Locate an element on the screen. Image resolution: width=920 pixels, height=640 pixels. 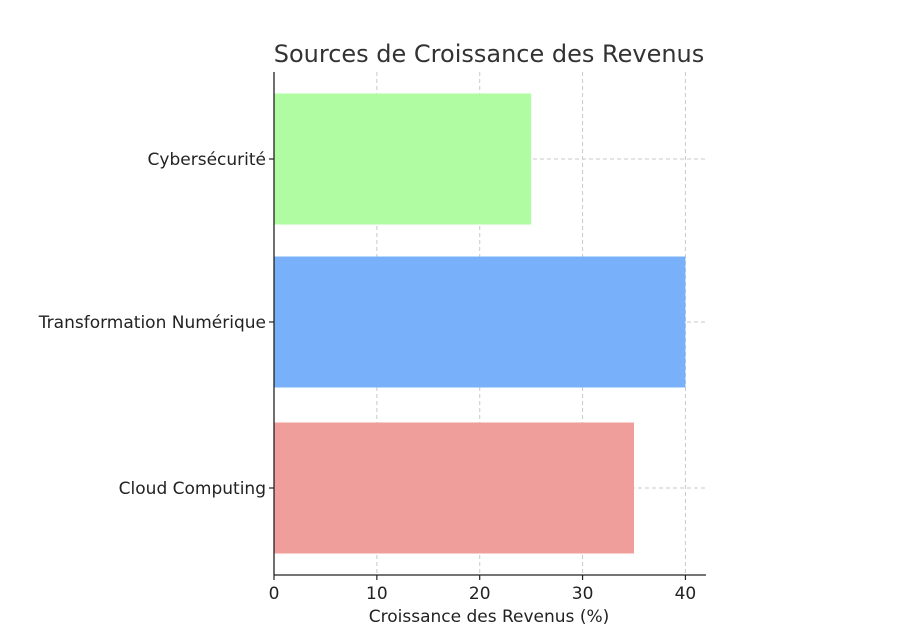
y-tick-label-1: Transformation Numérique is located at coordinates (152, 323).